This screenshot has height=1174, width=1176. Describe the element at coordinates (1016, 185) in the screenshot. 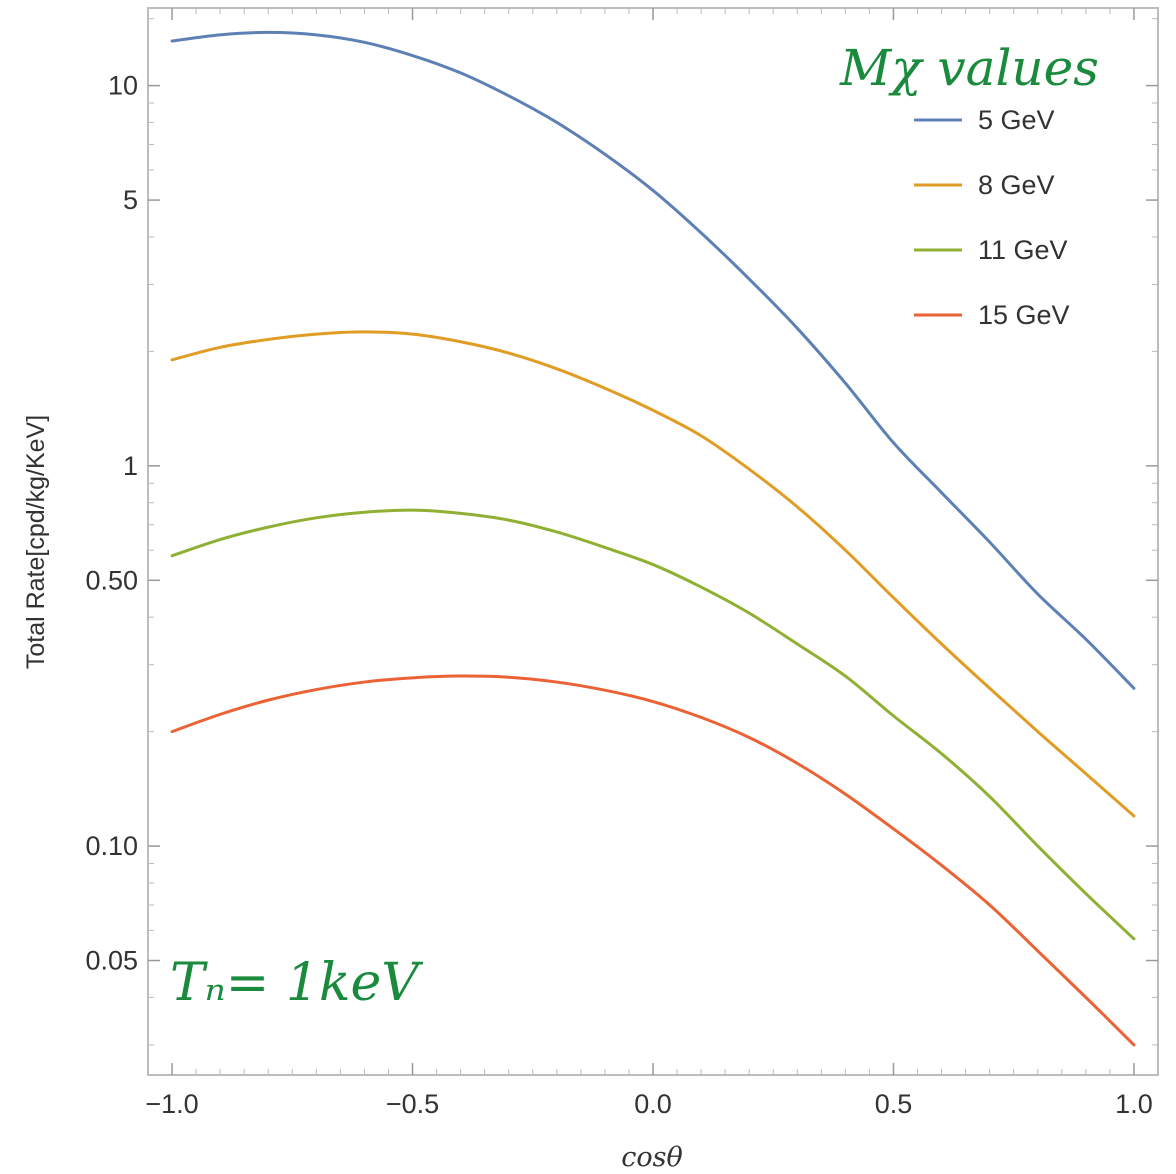

I see `legend-label-8-gev: 8 GeV` at that location.